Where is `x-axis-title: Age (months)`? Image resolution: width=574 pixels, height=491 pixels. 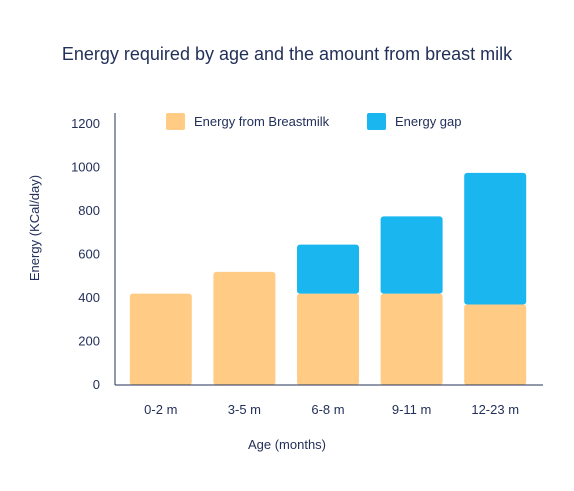 x-axis-title: Age (months) is located at coordinates (287, 444).